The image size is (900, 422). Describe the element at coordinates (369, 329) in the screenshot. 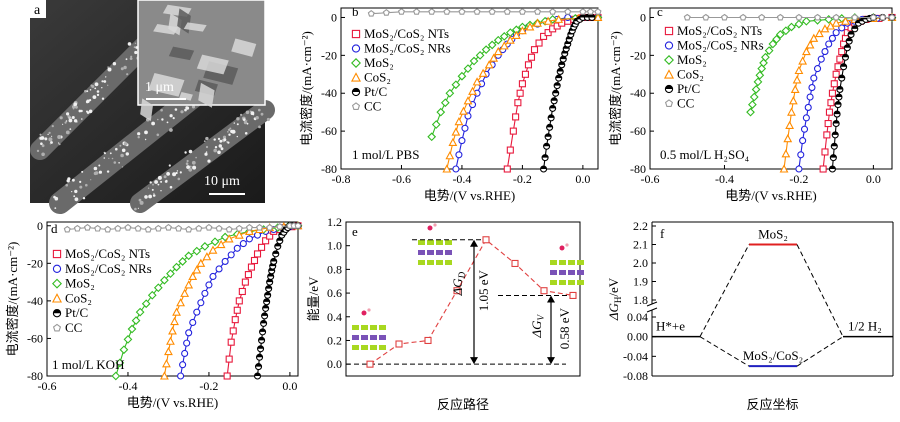

I see `crystal-initial` at that location.